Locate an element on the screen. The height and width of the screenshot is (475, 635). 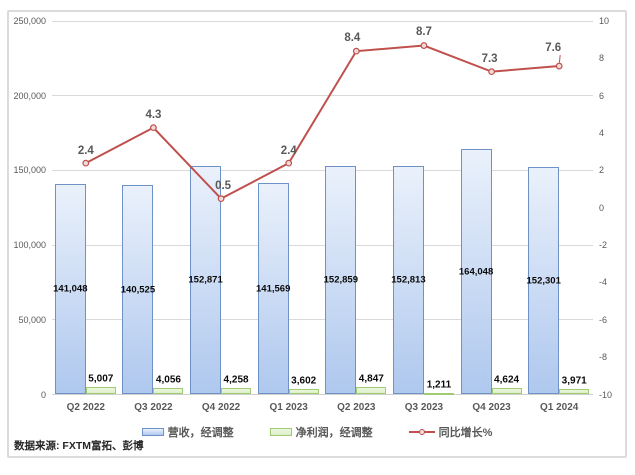
legend-label-growth: 同比增长% is located at coordinates (465, 433).